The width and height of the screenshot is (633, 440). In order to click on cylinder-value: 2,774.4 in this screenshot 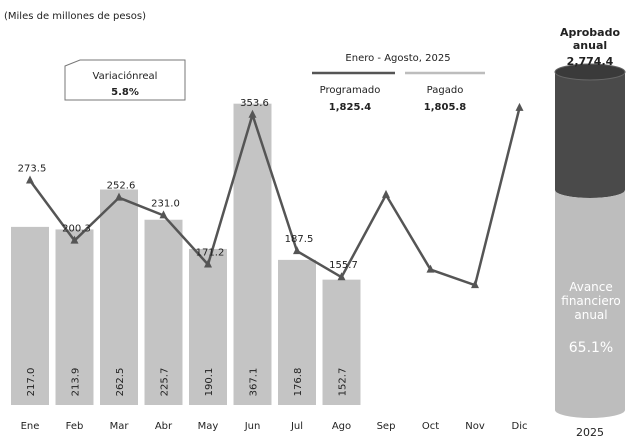, I will do `click(590, 61)`.